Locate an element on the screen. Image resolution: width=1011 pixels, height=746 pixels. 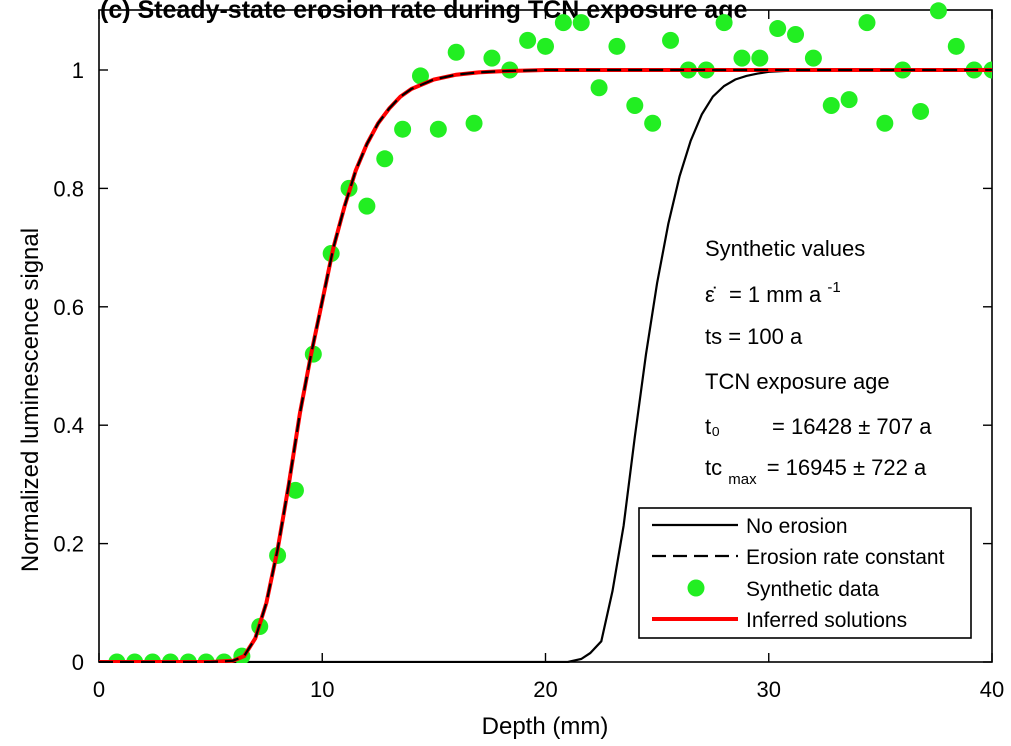
y-tick-label: 1 is located at coordinates (78, 70).